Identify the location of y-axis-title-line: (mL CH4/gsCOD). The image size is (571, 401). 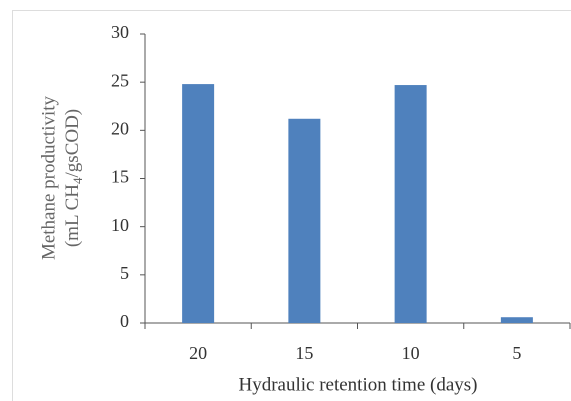
(73, 178).